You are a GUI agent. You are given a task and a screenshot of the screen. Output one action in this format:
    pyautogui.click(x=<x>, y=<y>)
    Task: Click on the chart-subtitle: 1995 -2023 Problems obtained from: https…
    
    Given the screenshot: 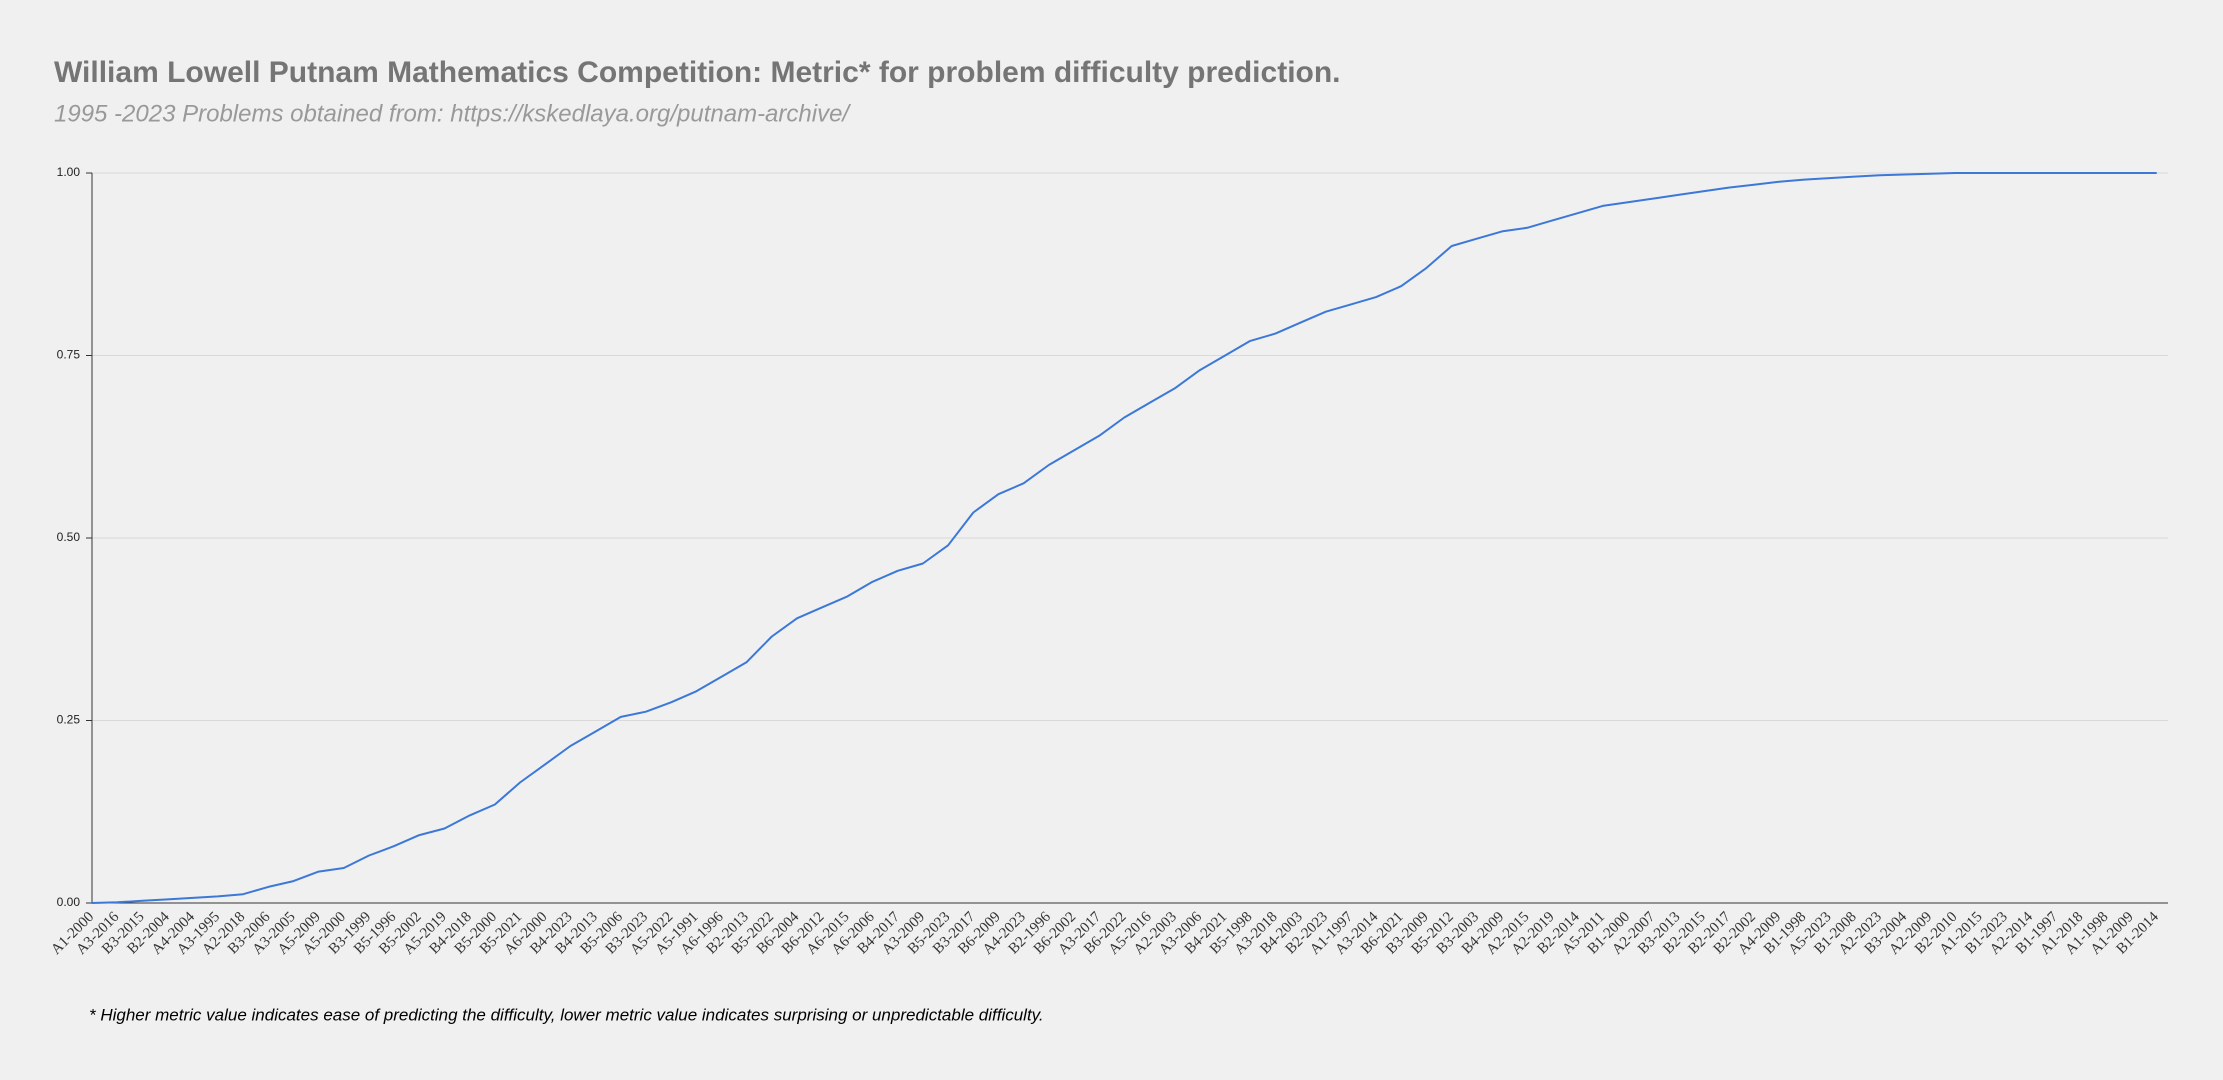 What is the action you would take?
    pyautogui.click(x=452, y=113)
    